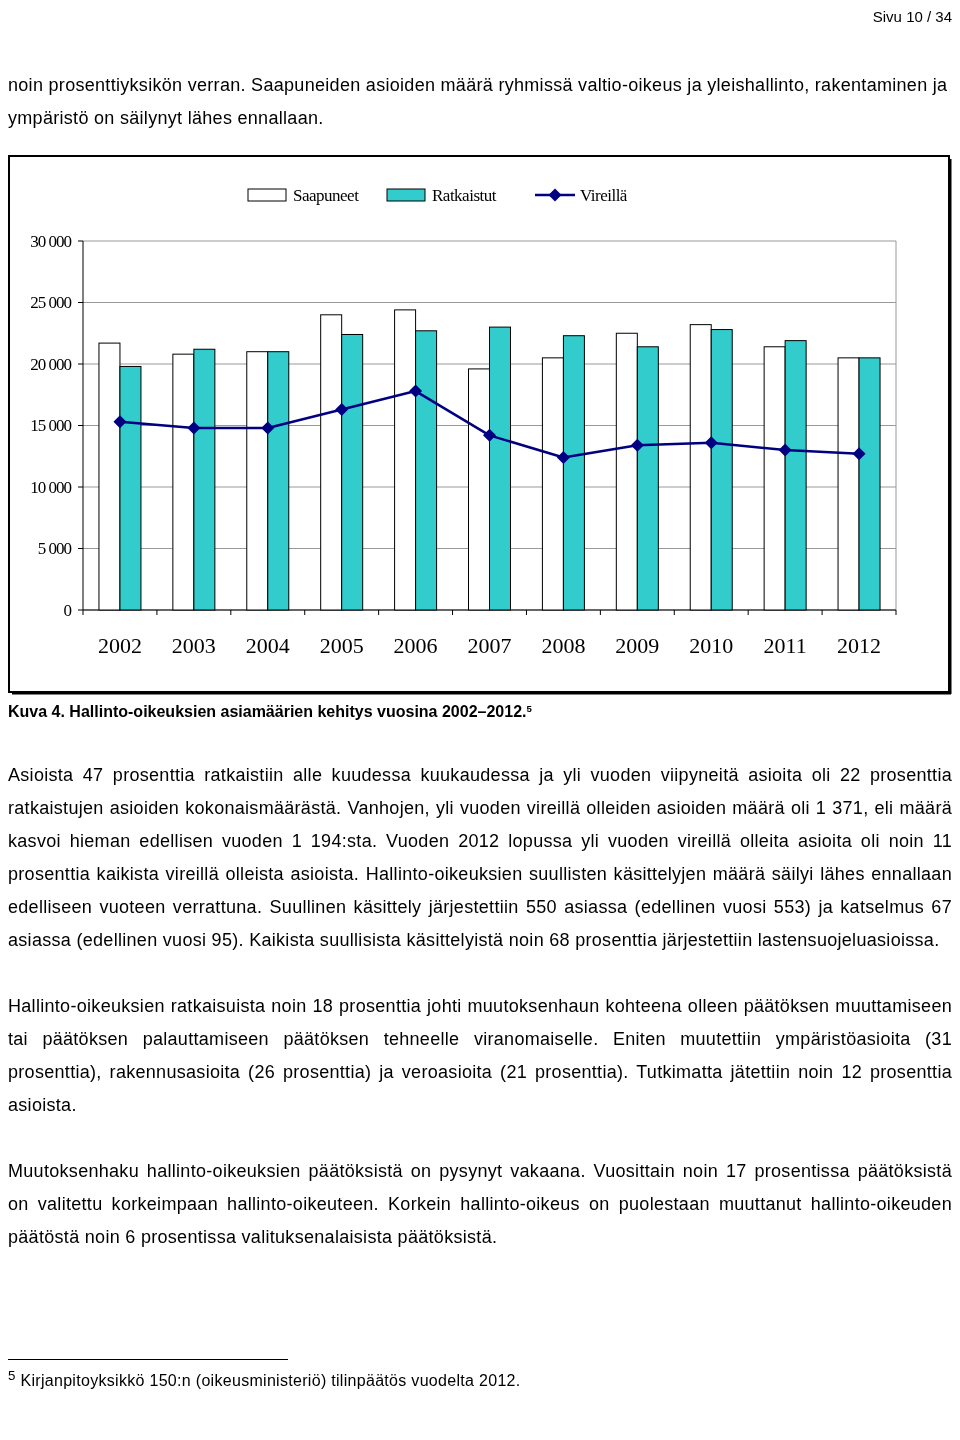 The height and width of the screenshot is (1440, 960). I want to click on text: Hallinto-oikeuksien ratkaisuista noin 18 prosenttia johti muutoksenhaun kohteena olleen päätöksen muuttamiseen tai päätöksen palauttamiseen päätöksen tehneelle viranomaiselle. Eniten muutettiin ympäristöasioita (31 prosenttia), rakennusasioita (26 prosenttia) ja veroasioita (21 prosenttia). Tutkimatta jätettiin noin 12 prosenttia asioista., so click(480, 1056).